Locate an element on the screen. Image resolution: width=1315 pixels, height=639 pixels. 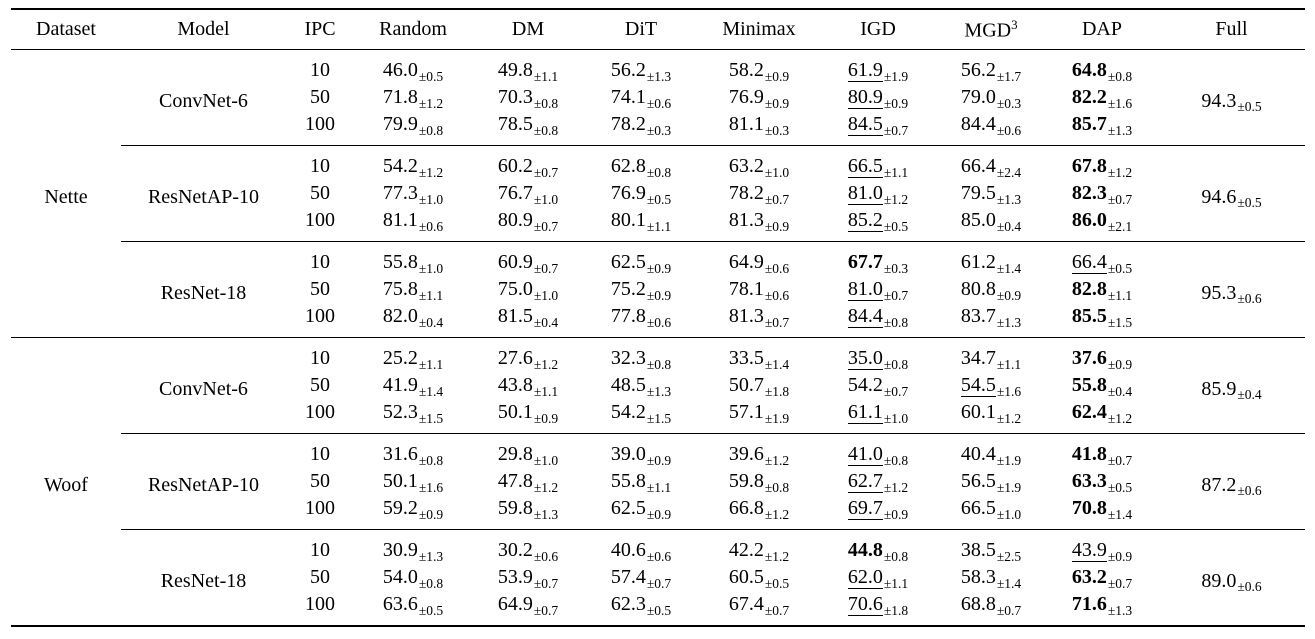
score-cell-dap: 70.8±1.4 is located at coordinates (1102, 512).